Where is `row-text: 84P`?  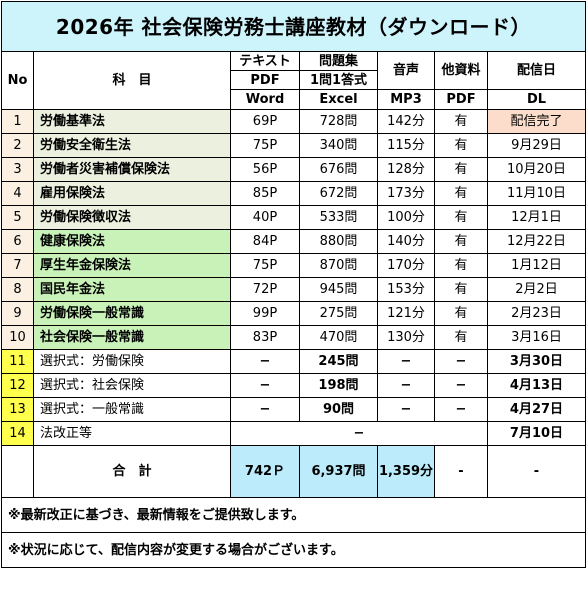 row-text: 84P is located at coordinates (265, 242).